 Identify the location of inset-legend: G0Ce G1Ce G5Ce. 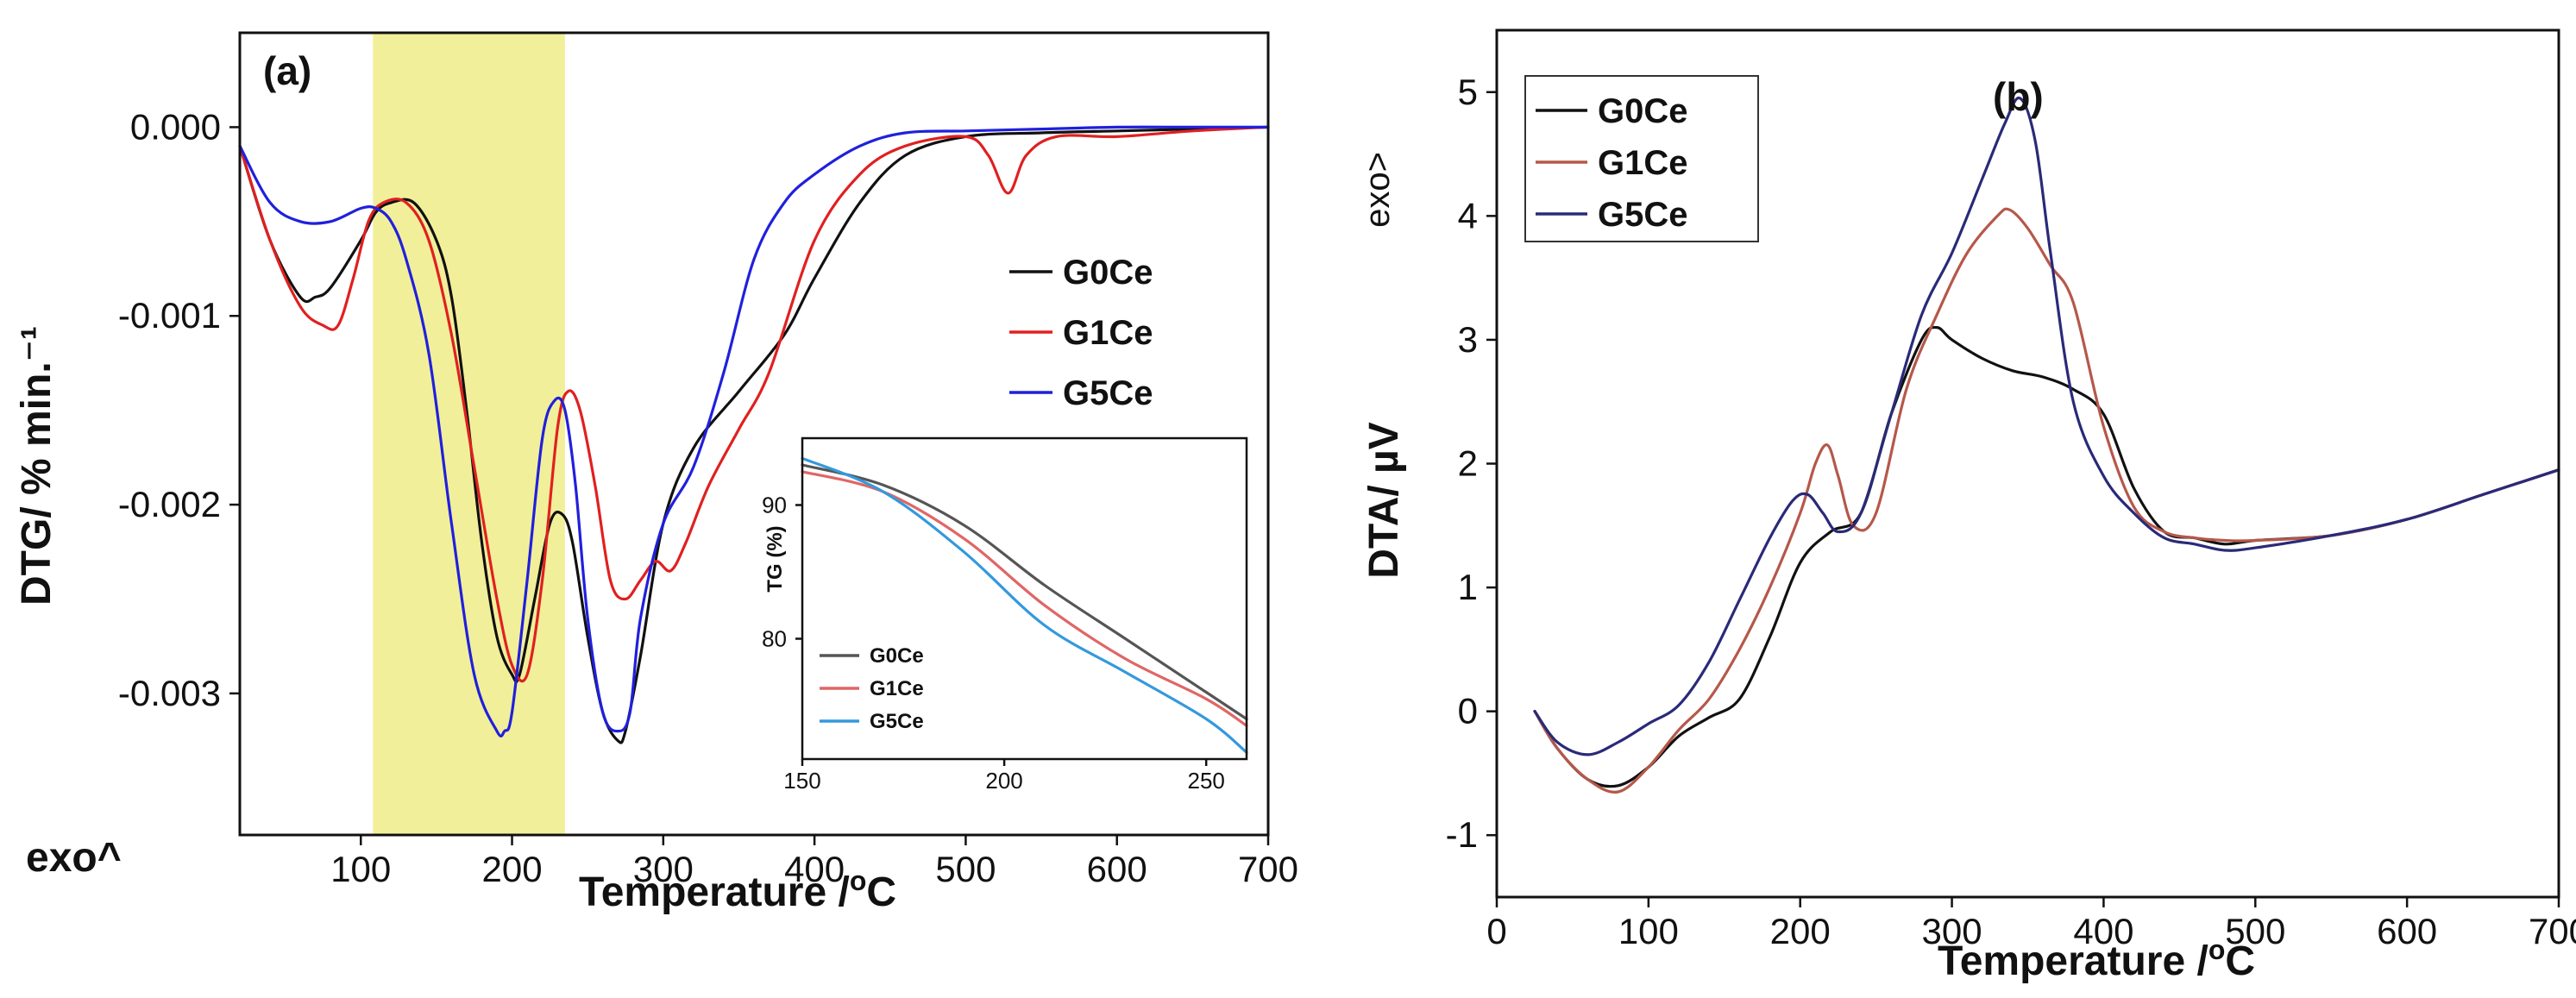
(872, 689).